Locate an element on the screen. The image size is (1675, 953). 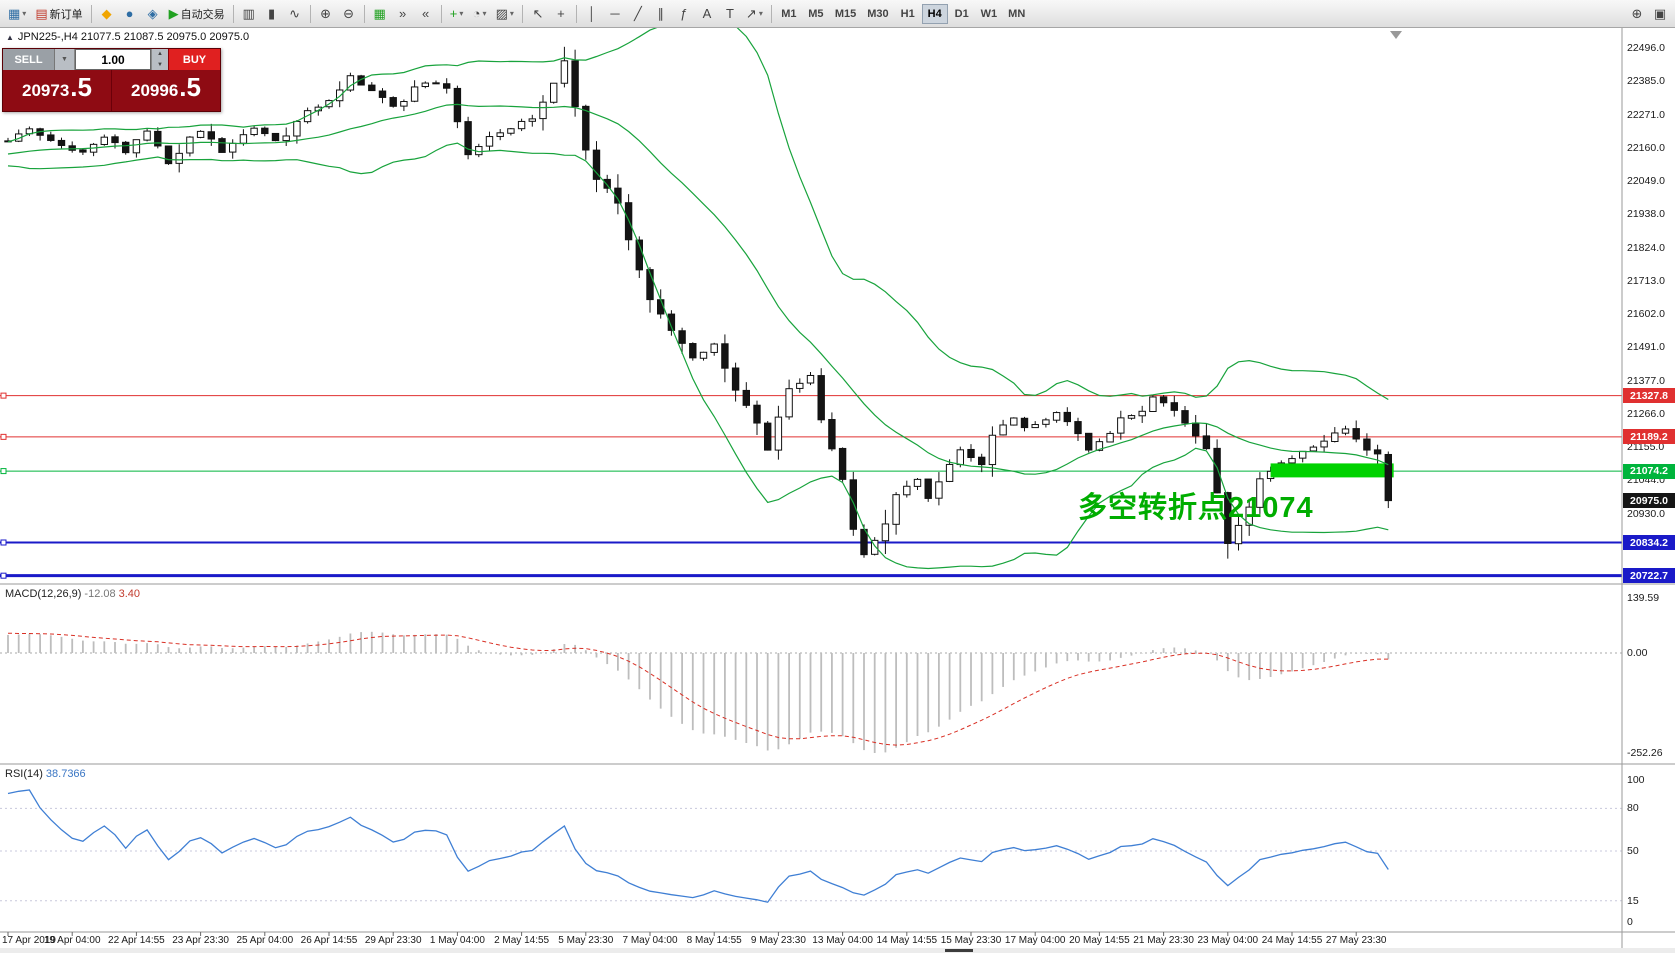
indicators-button: + ▾ is located at coordinates (457, 14).